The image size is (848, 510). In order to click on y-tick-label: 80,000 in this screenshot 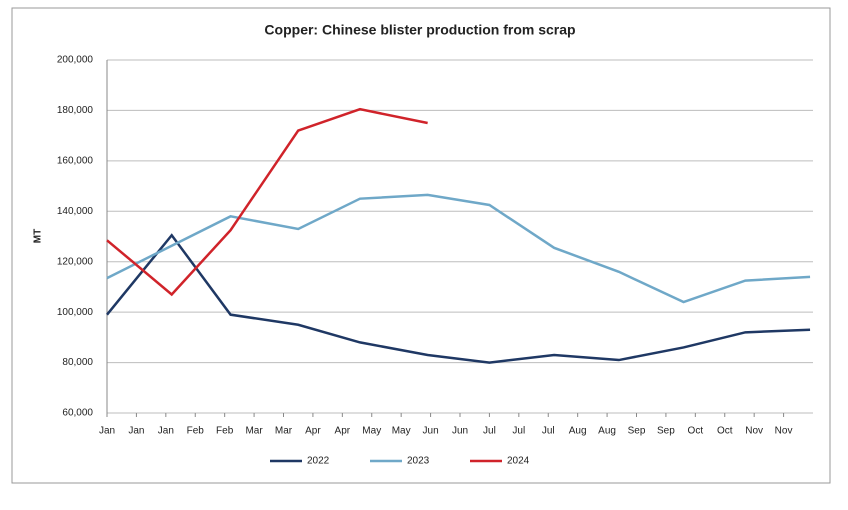, I will do `click(77, 362)`.